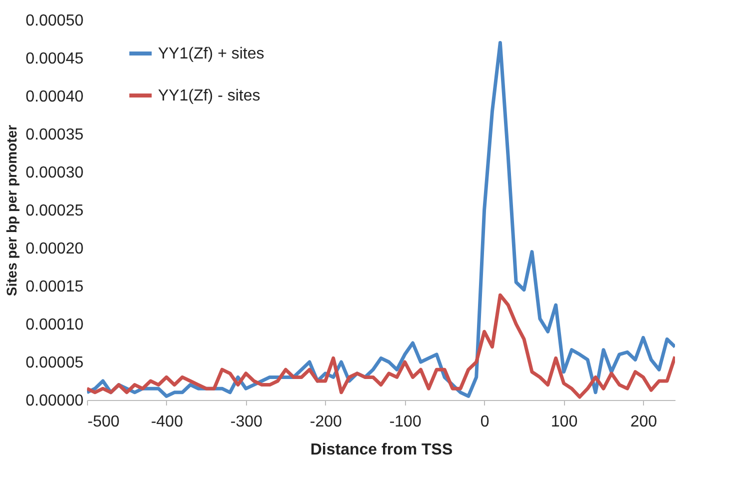 This screenshot has height=486, width=748. I want to click on x-axis-title: Distance from TSS, so click(381, 450).